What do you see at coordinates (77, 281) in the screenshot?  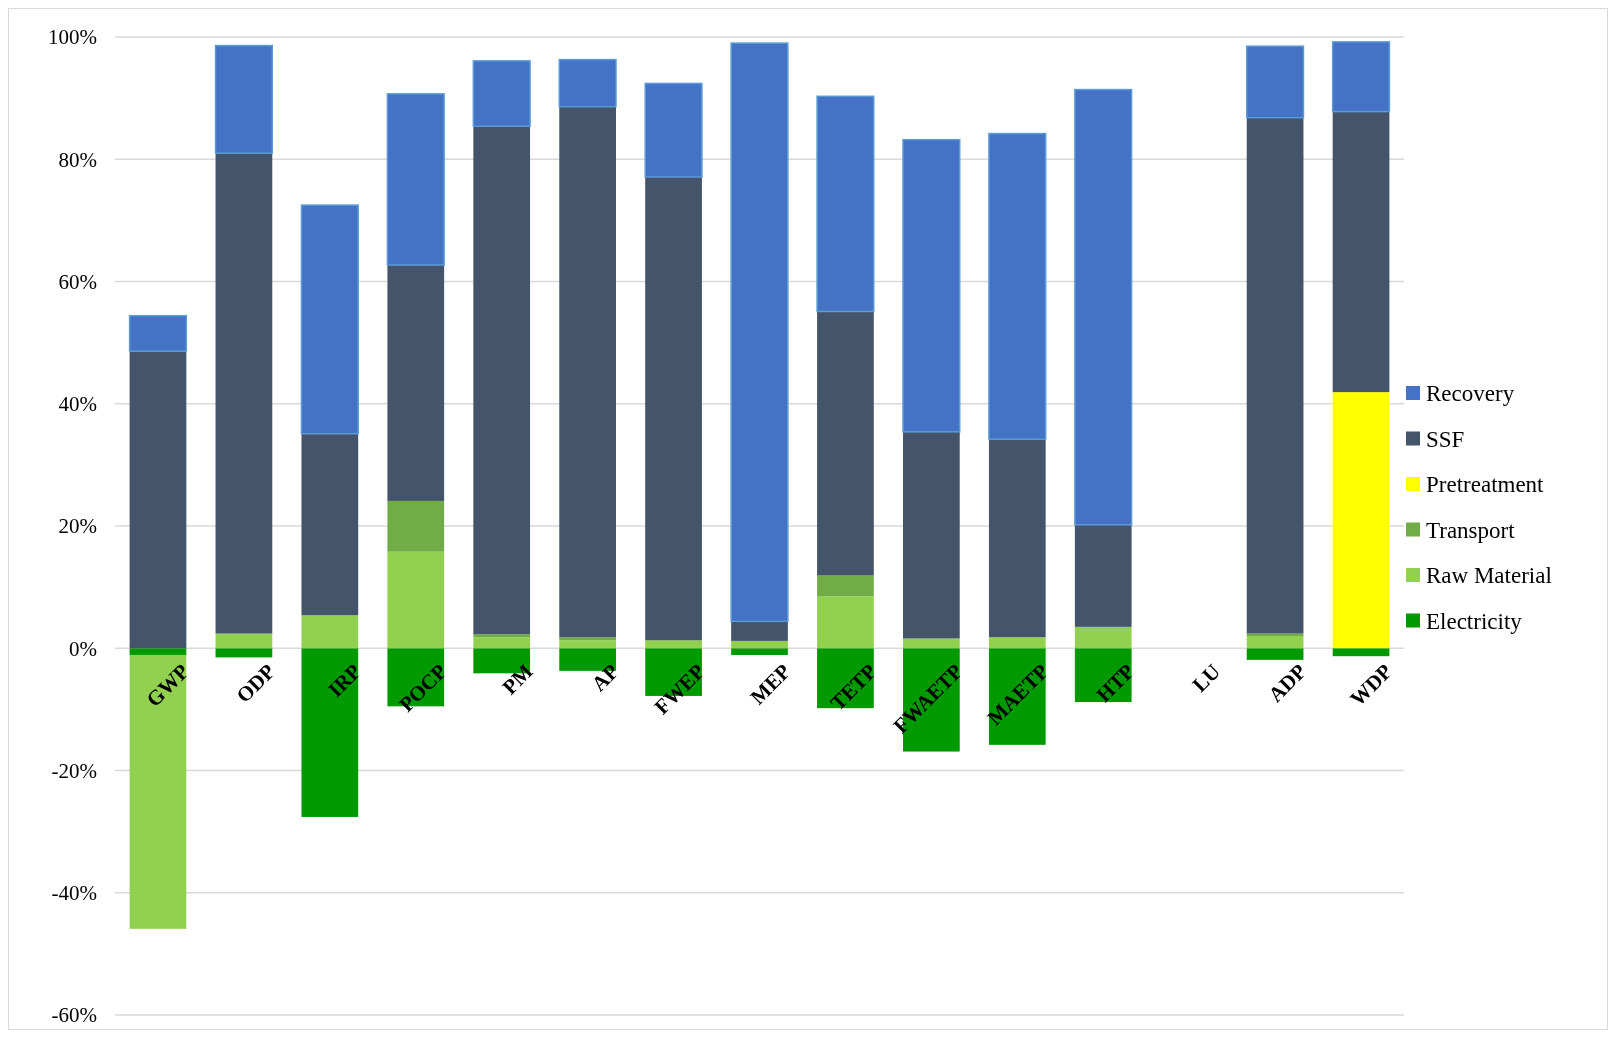 I see `y-tick-label: 60%` at bounding box center [77, 281].